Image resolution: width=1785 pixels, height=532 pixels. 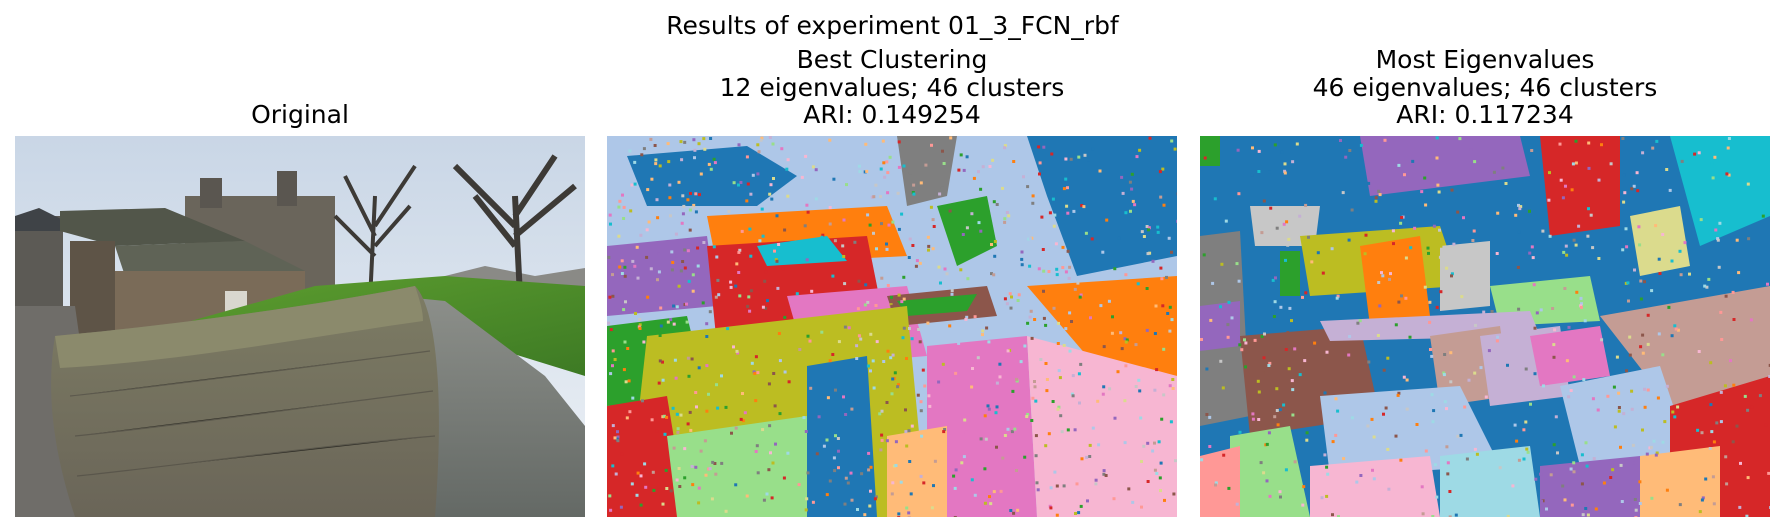 I want to click on purple-region, so click(x=1220, y=326).